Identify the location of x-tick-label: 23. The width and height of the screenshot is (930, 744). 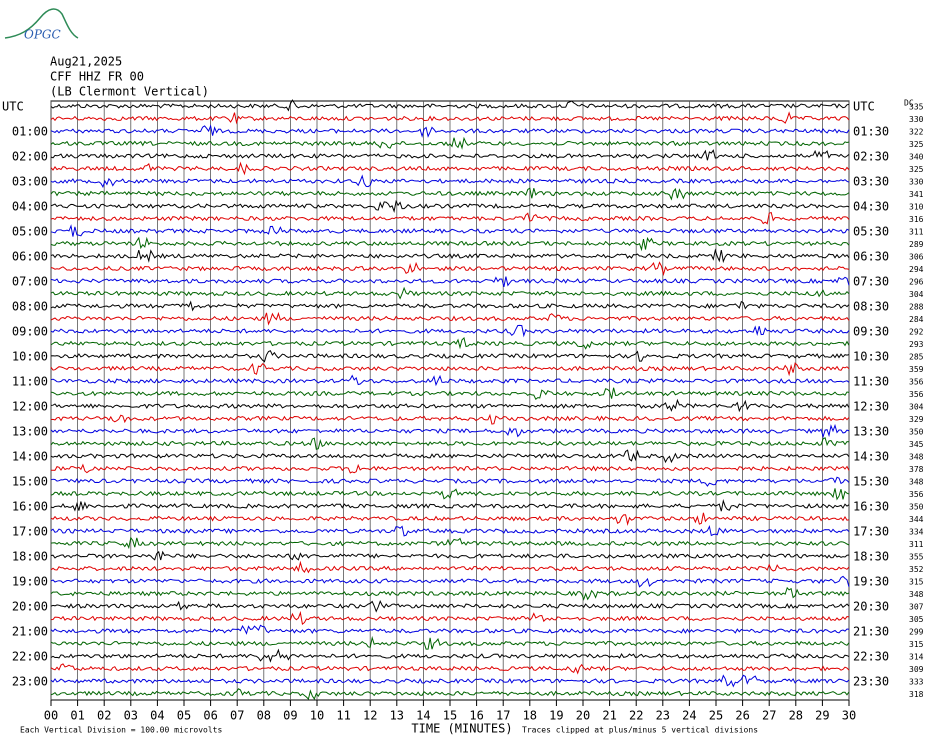
(663, 716).